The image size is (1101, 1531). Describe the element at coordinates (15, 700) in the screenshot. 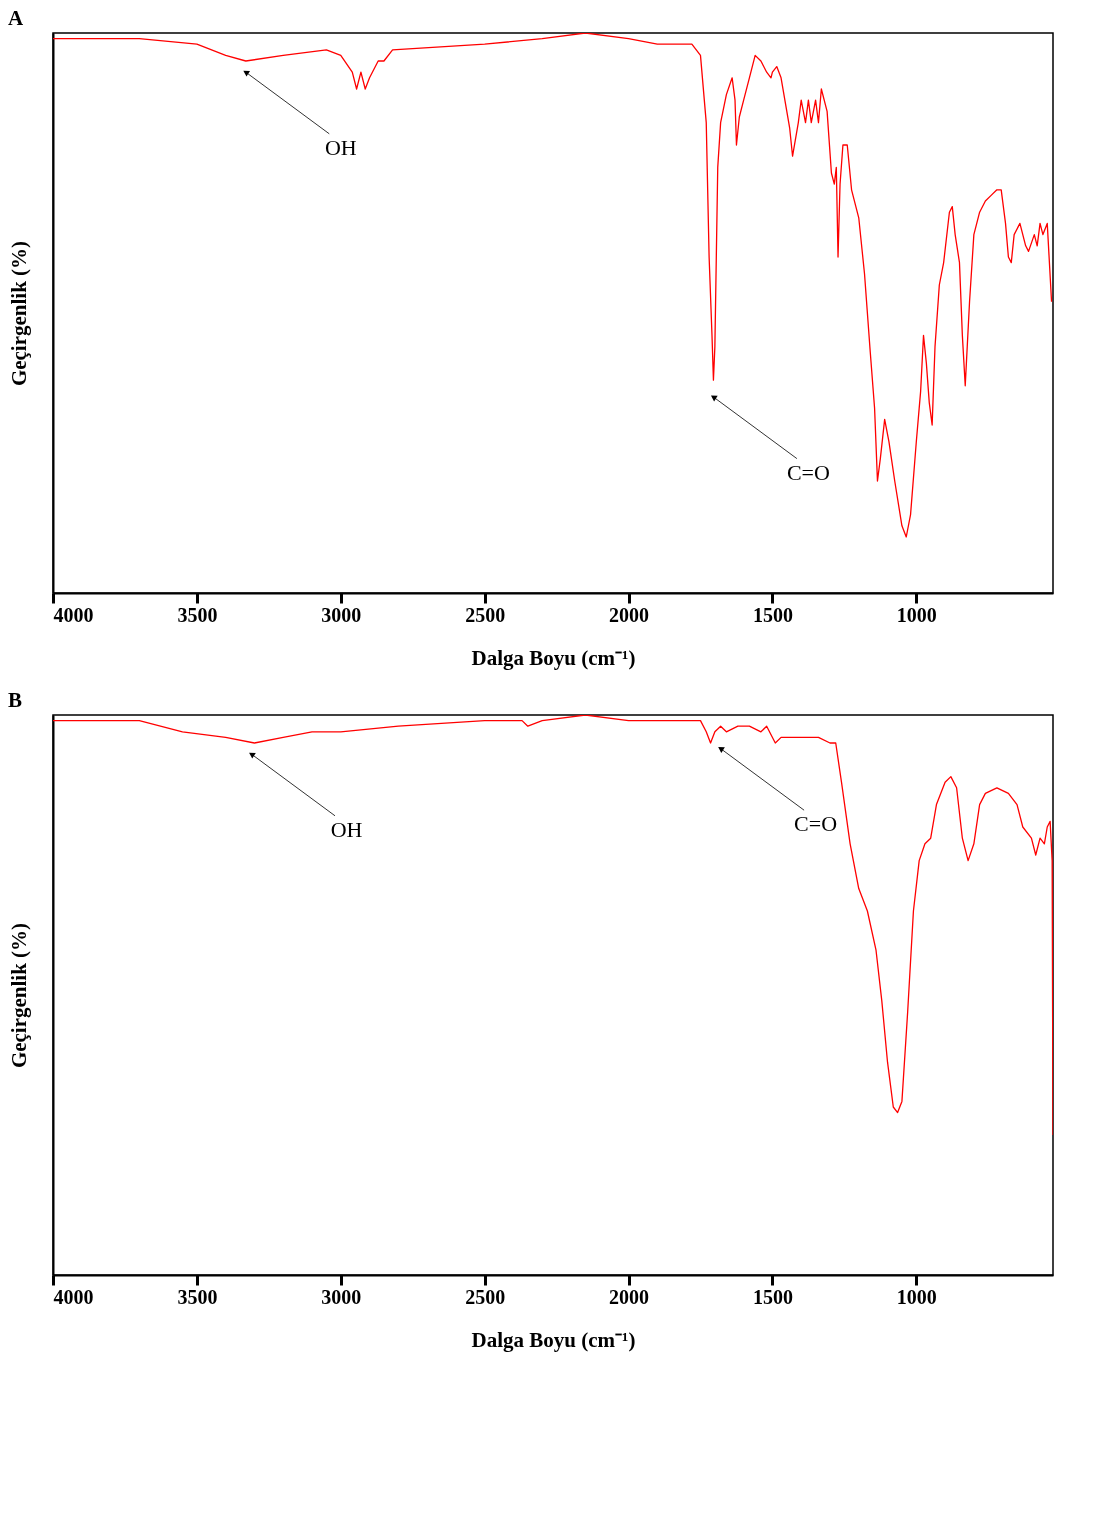

I see `chart-title: B` at that location.